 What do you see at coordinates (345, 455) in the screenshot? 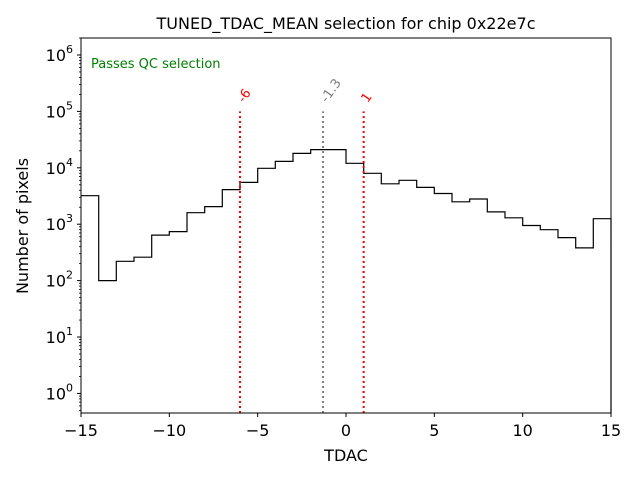
I see `x-axis-label: TDAC` at bounding box center [345, 455].